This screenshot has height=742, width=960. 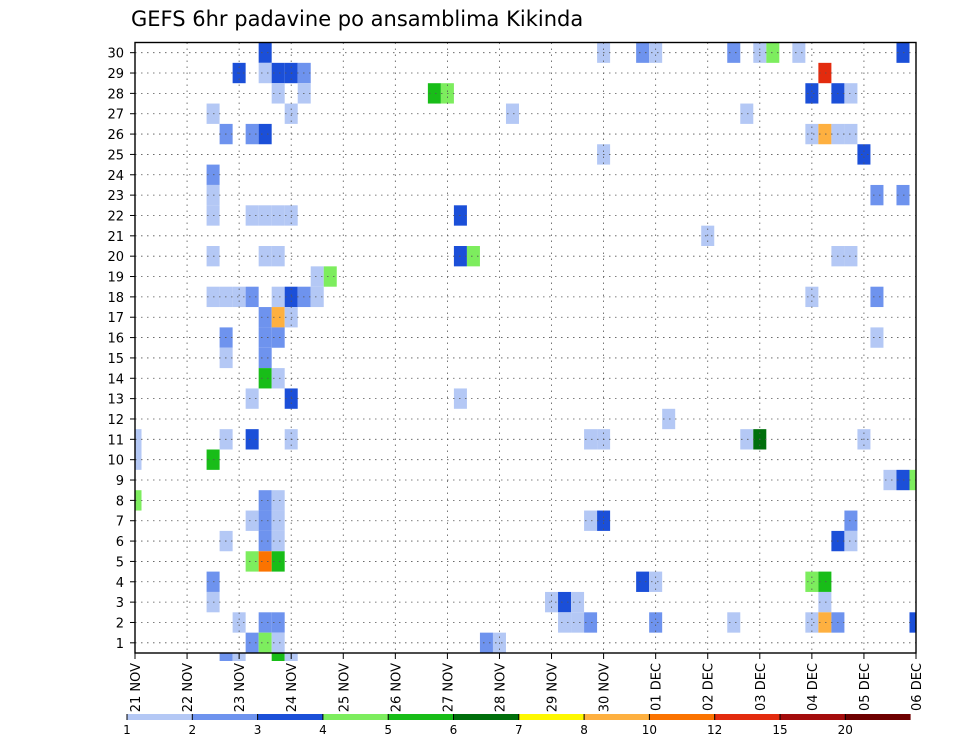 I want to click on colorbar-label: 3, so click(x=258, y=730).